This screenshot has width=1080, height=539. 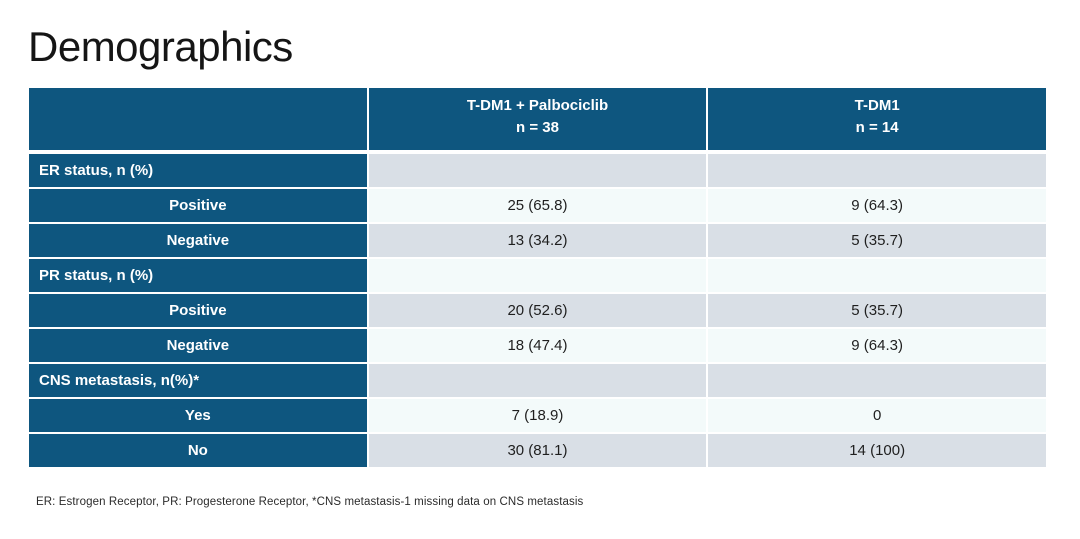 I want to click on page-title: Demographics, so click(x=160, y=46).